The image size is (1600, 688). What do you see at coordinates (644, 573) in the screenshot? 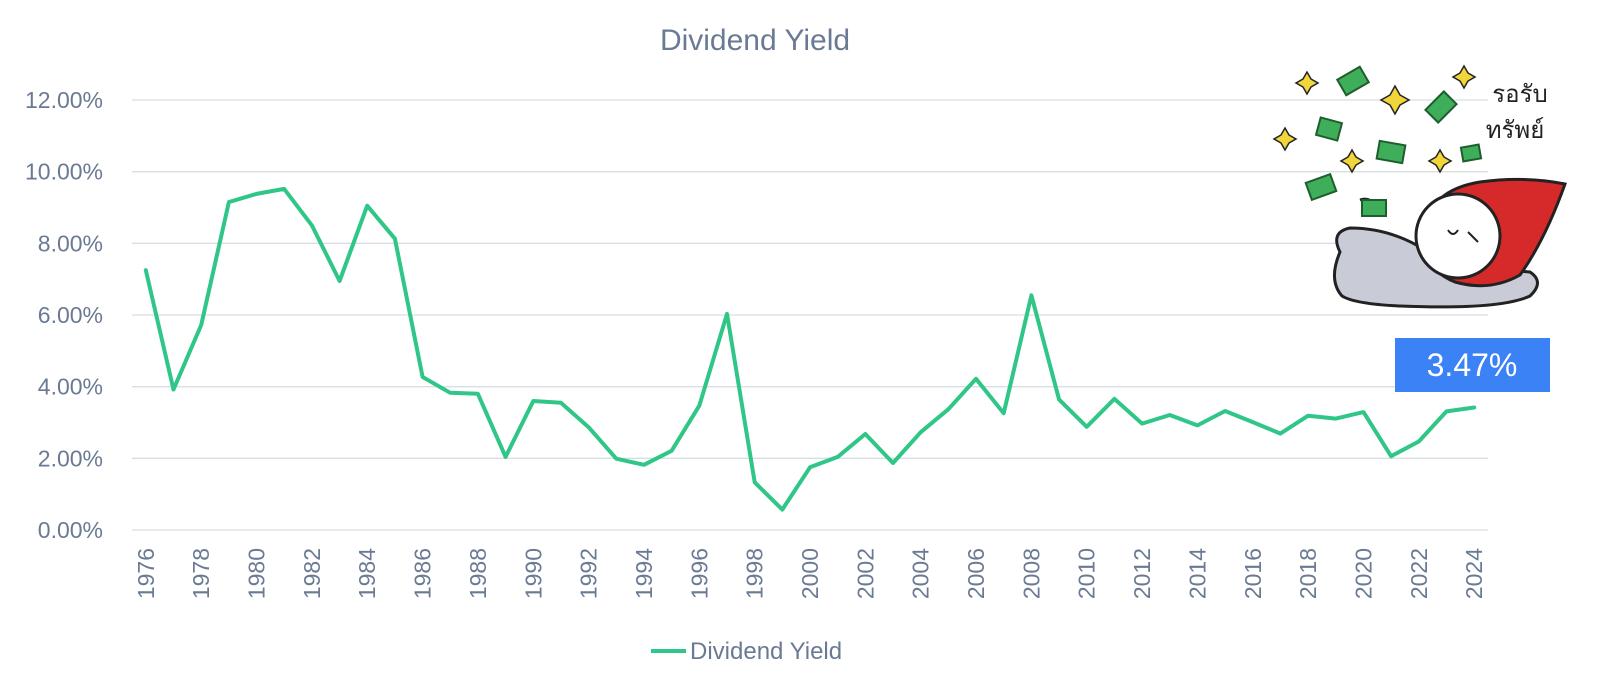
I see `x-tick-label: 1994` at bounding box center [644, 573].